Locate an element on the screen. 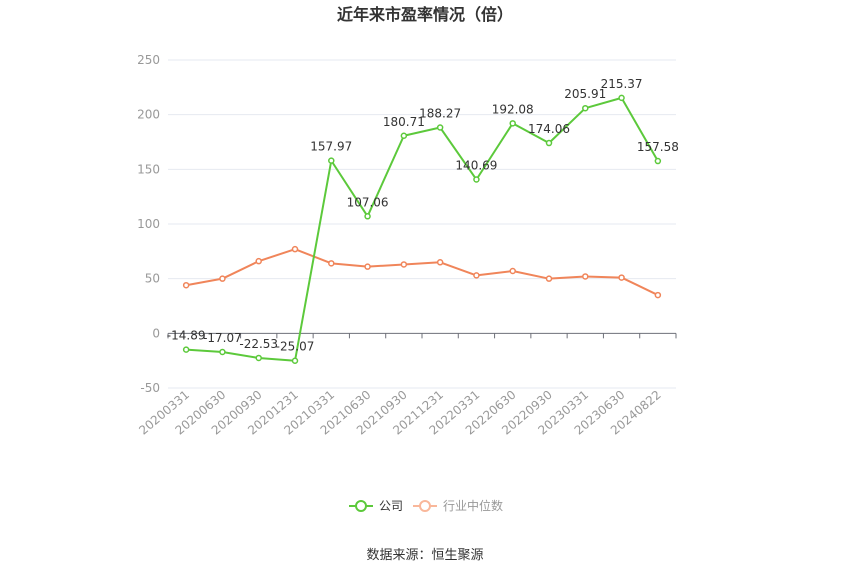 The width and height of the screenshot is (850, 579). data-label: -14.89 is located at coordinates (186, 336).